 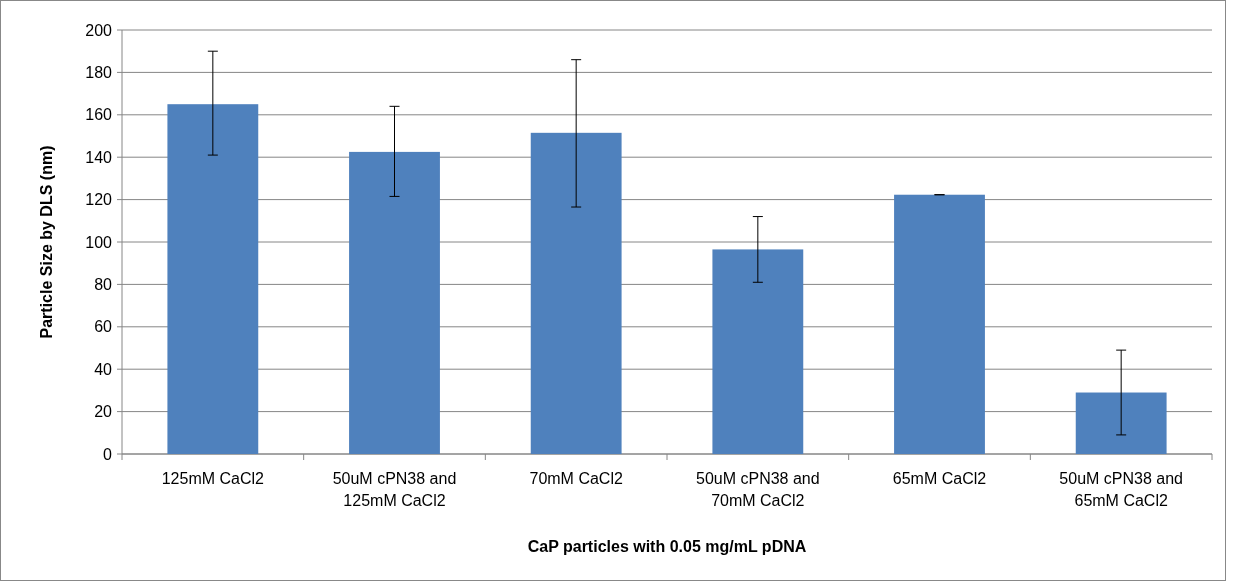 I want to click on y-tick-label: 100, so click(x=99, y=242).